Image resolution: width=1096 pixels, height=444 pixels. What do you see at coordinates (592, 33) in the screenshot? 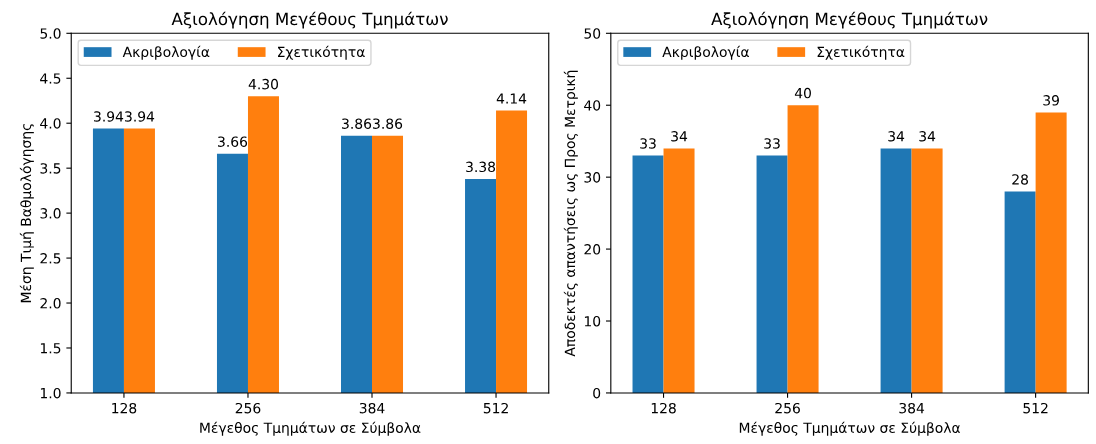
I see `y-tick-label: 50` at bounding box center [592, 33].